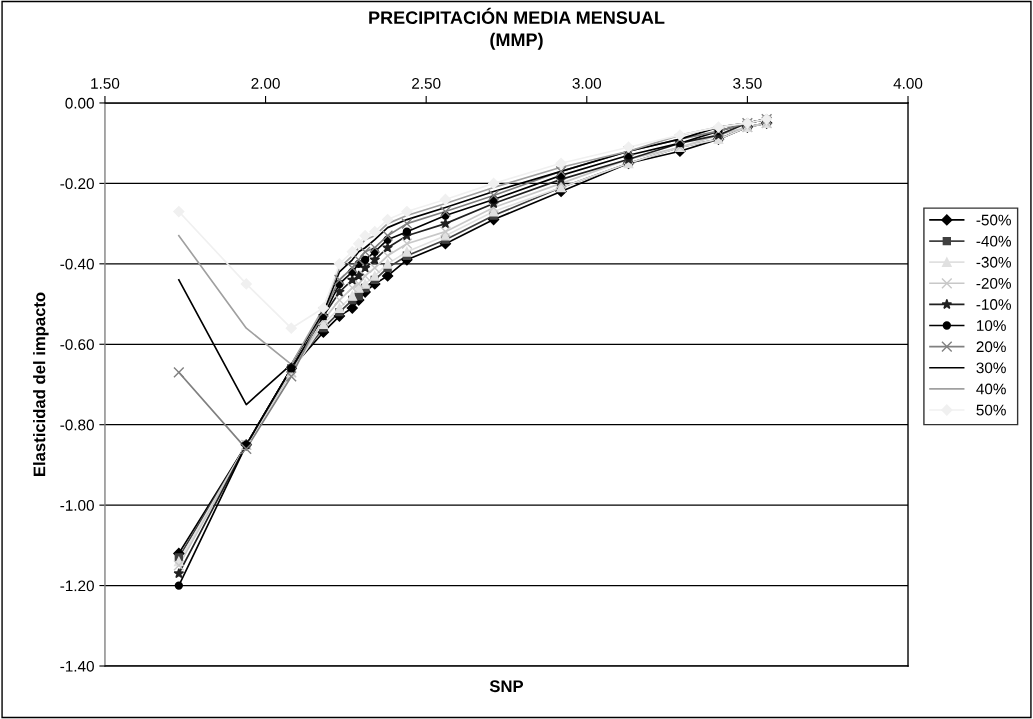 The image size is (1033, 719). Describe the element at coordinates (993, 304) in the screenshot. I see `legend-label: -10%` at that location.